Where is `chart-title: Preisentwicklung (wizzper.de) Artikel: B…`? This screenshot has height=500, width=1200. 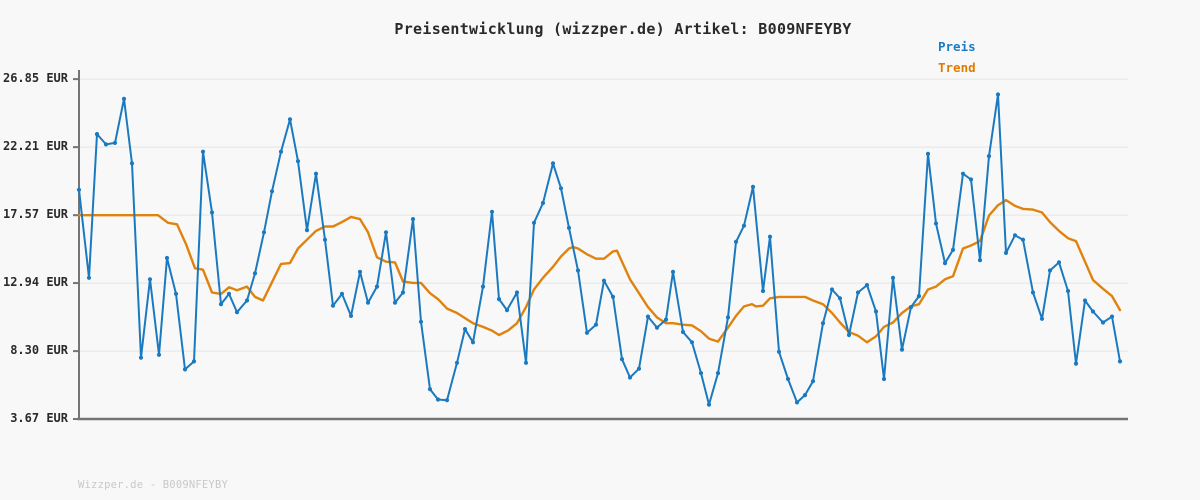
chart-title: Preisentwicklung (wizzper.de) Artikel: B… is located at coordinates (623, 29).